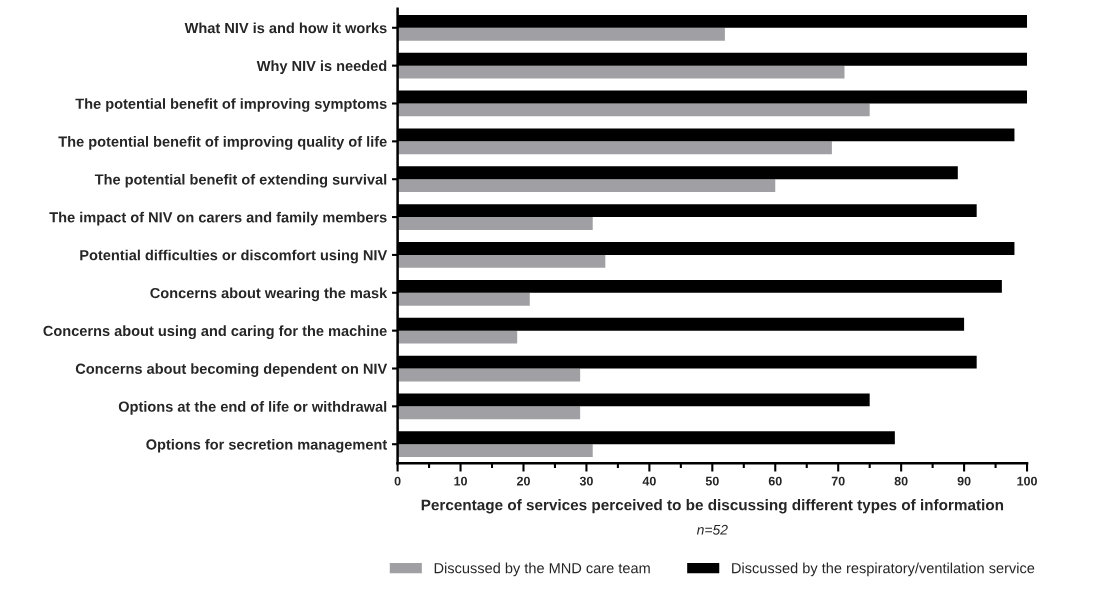 The width and height of the screenshot is (1120, 590). Describe the element at coordinates (321, 67) in the screenshot. I see `y-tick-label: Why NIV is needed` at that location.